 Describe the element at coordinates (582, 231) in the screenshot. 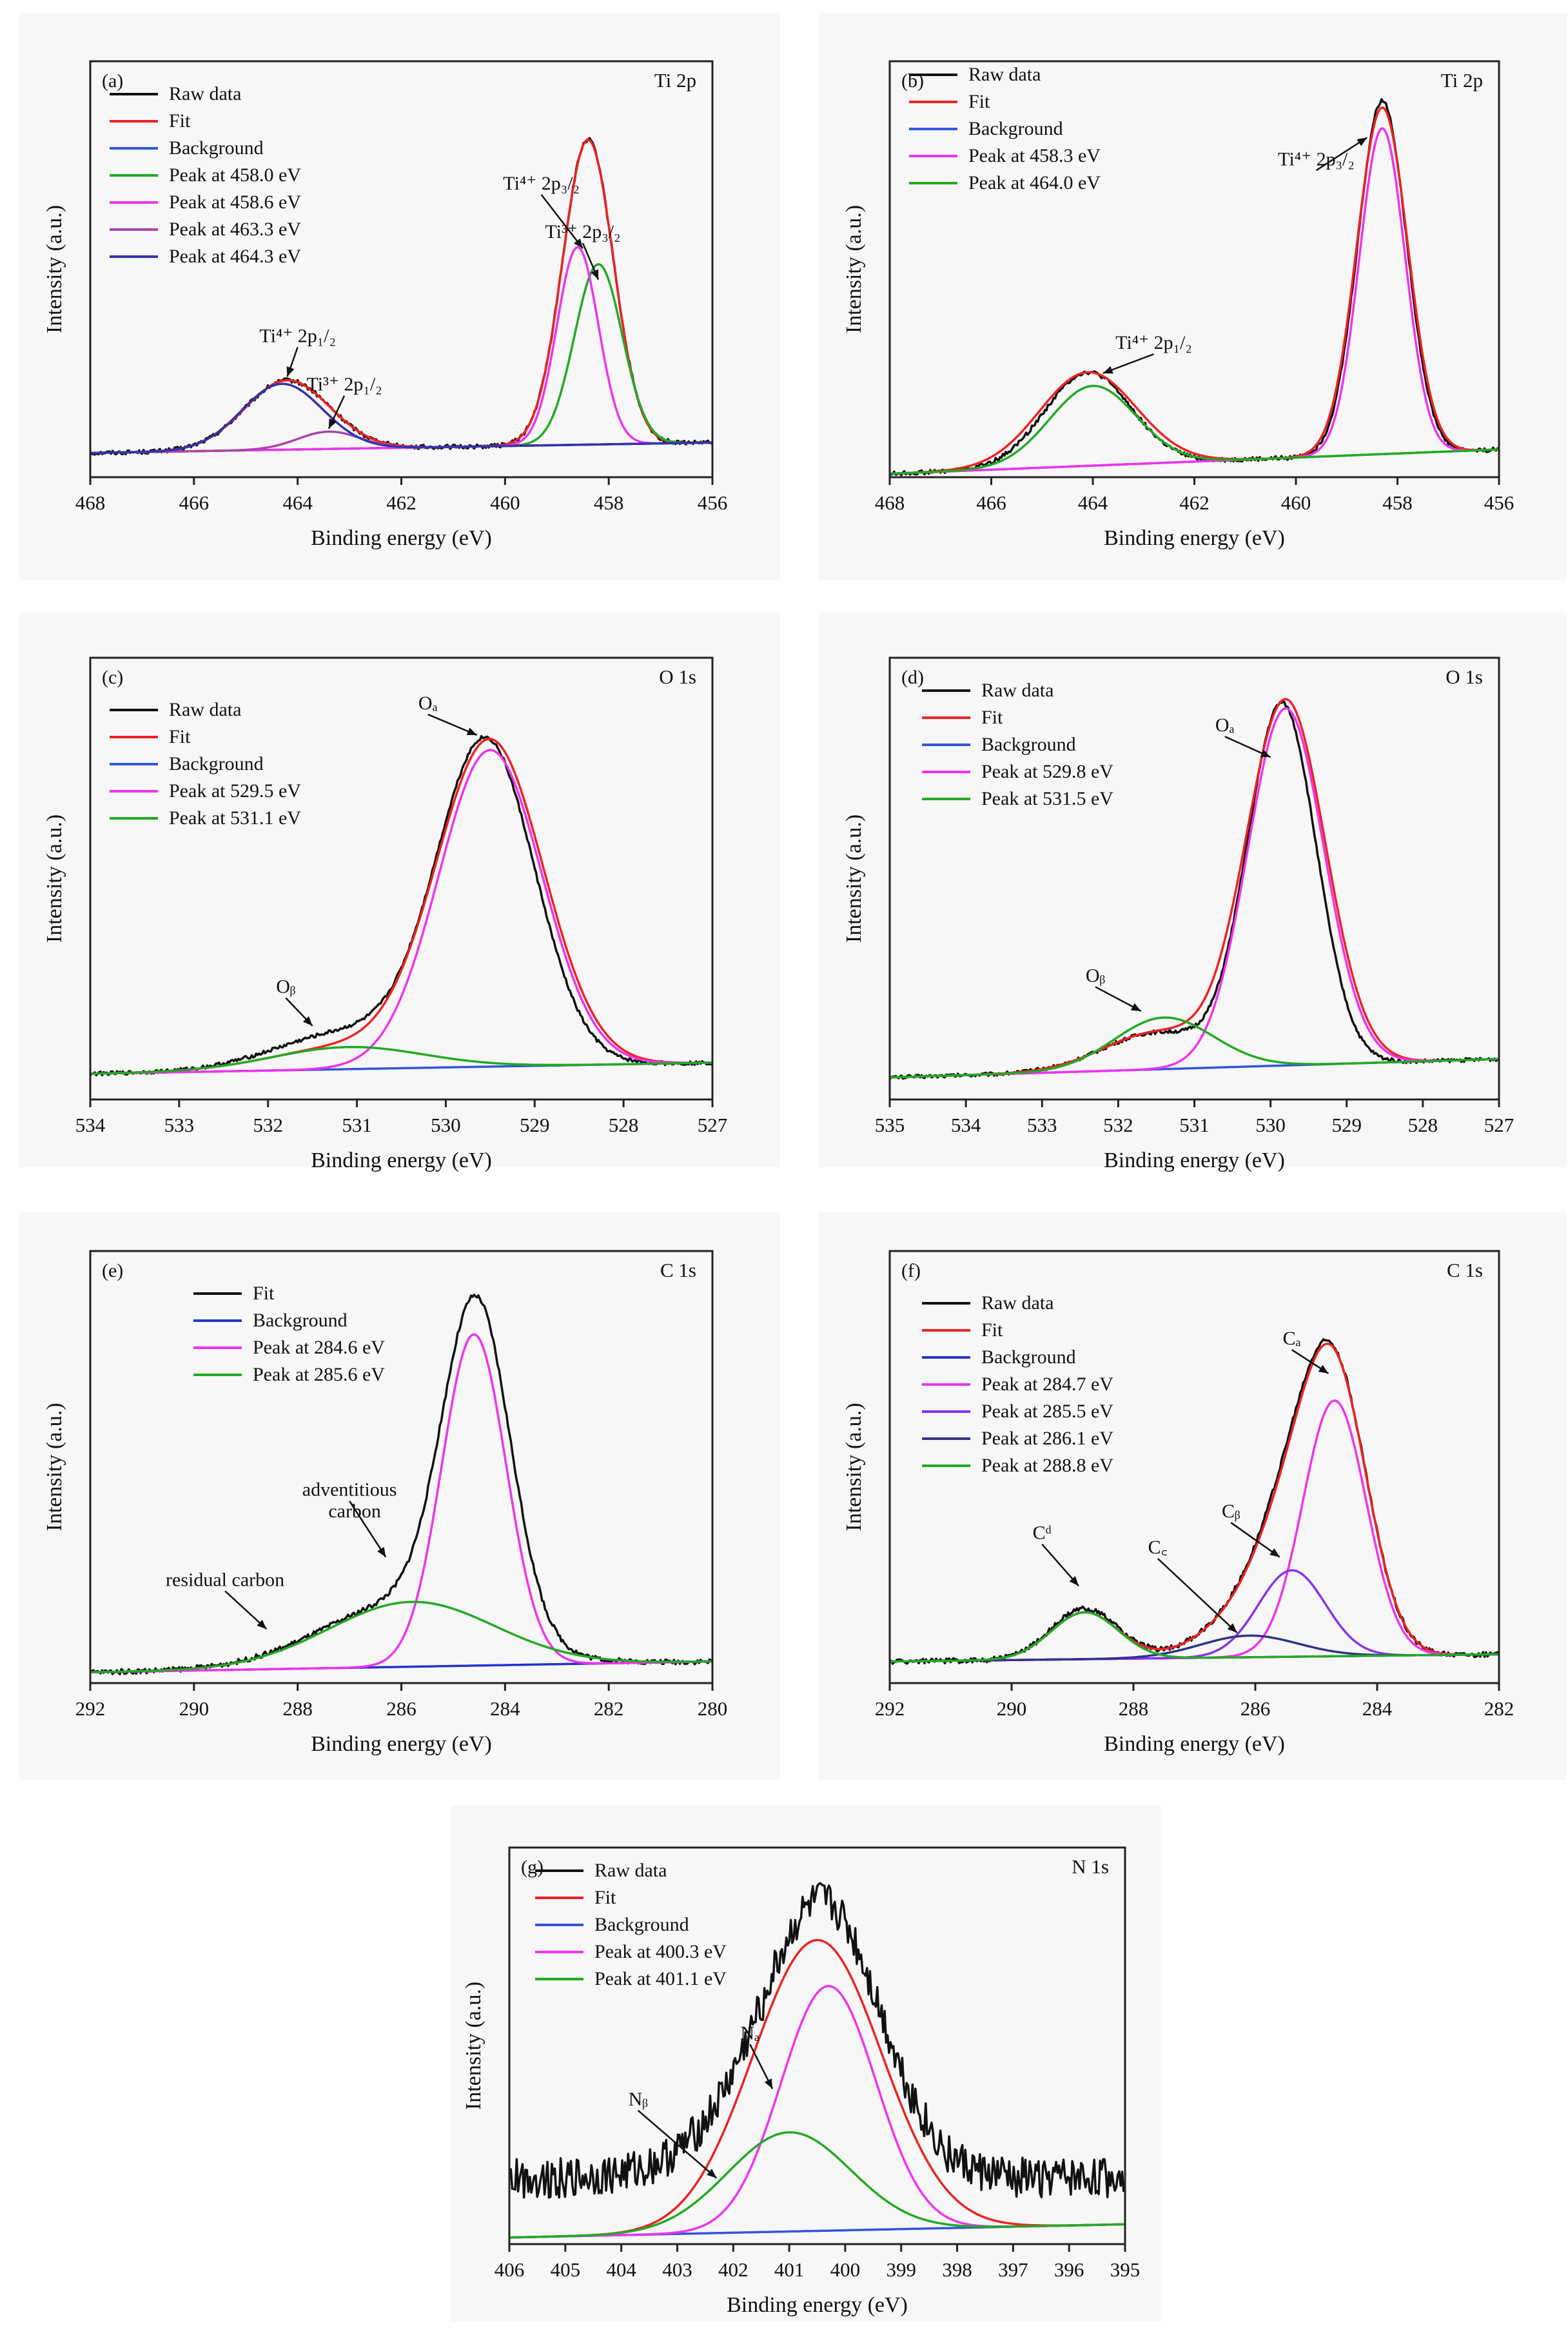

I see `panel-a-annotation-1: Ti³⁺ 2p₃/₂` at that location.